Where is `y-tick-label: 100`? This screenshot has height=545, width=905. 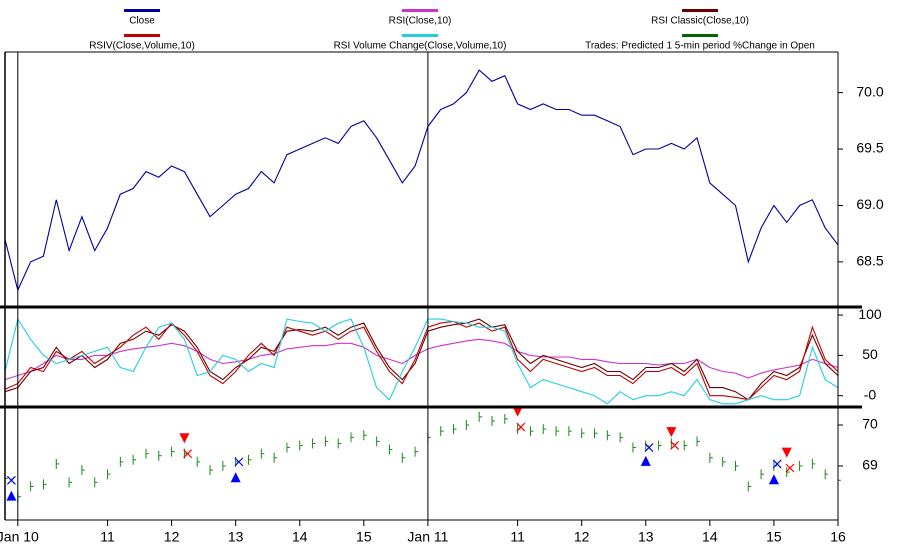 y-tick-label: 100 is located at coordinates (870, 314).